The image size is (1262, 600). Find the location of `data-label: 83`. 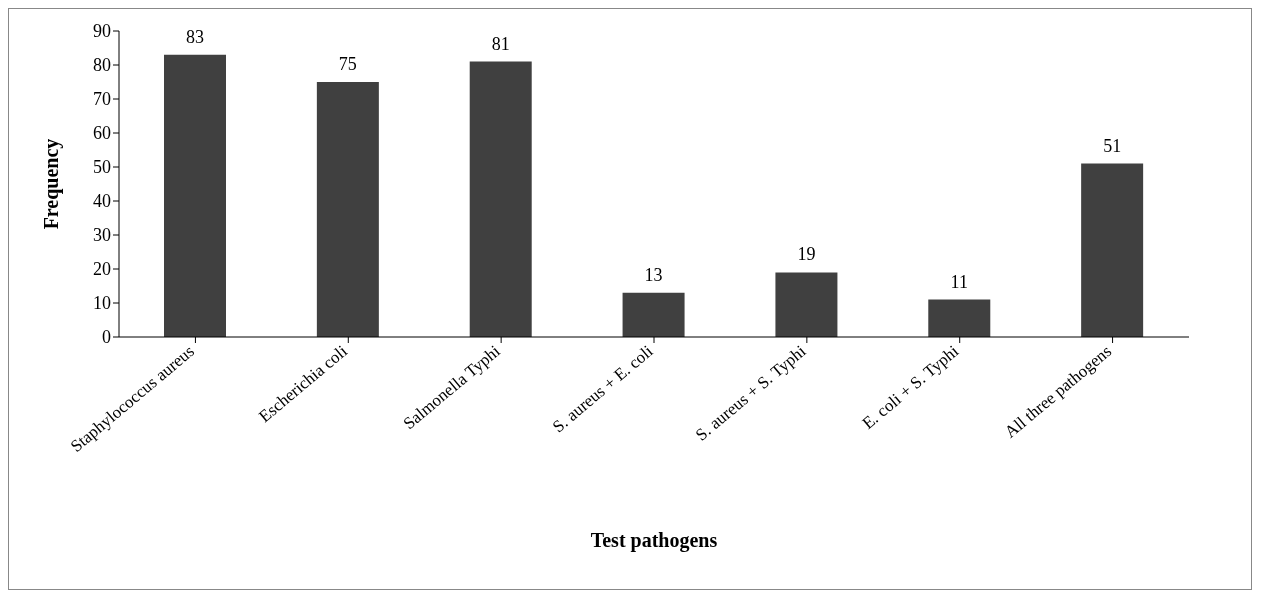

data-label: 83 is located at coordinates (195, 36).